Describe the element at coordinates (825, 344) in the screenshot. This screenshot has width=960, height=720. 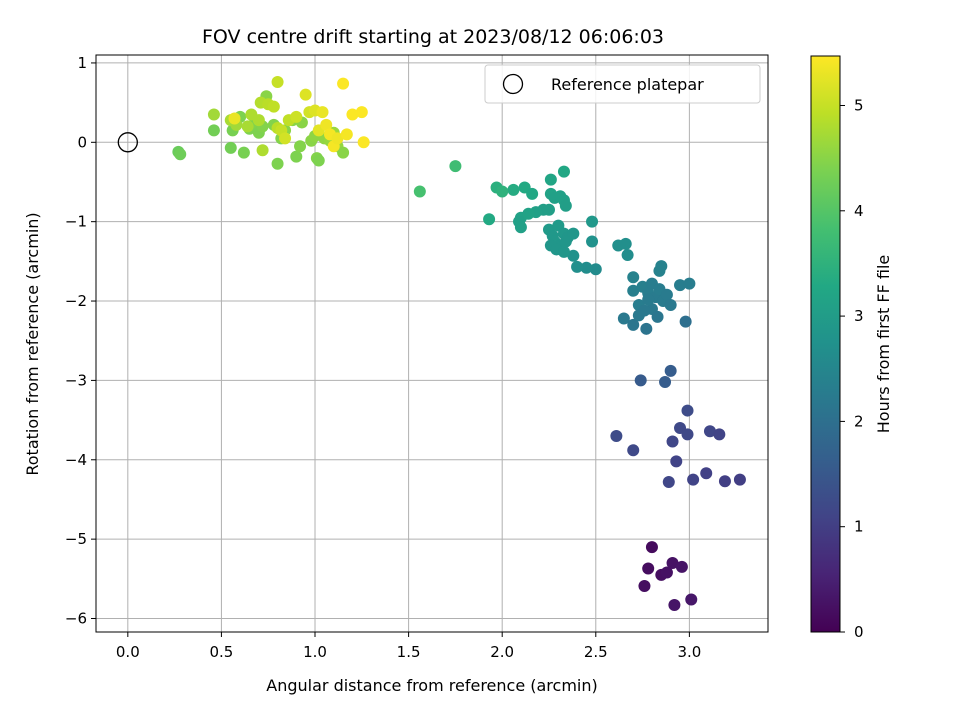
I see `colorbar-gradient` at that location.